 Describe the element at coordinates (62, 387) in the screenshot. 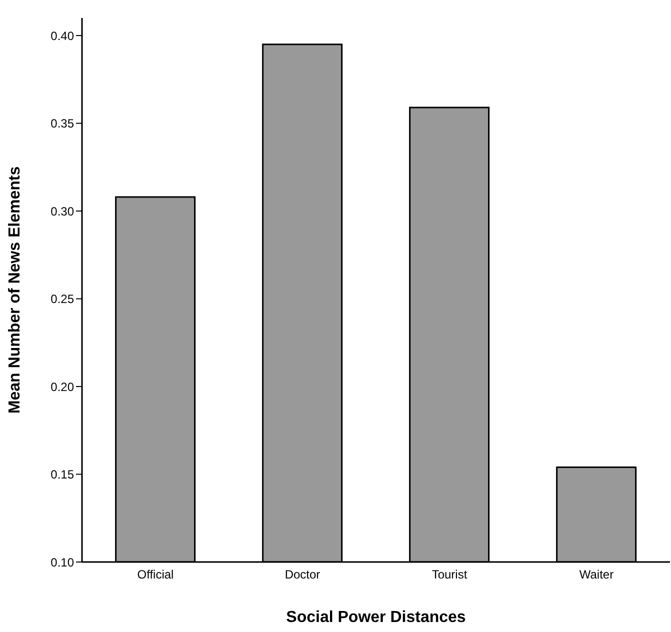

I see `y-tick-label: 0.20` at that location.